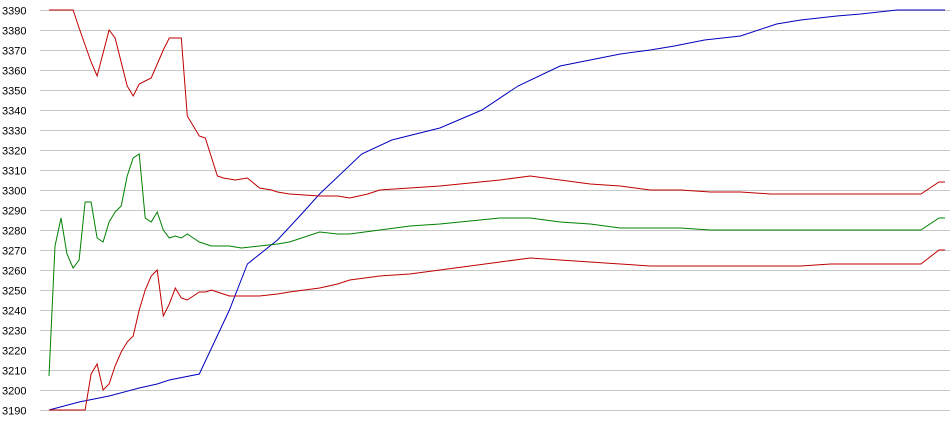  Describe the element at coordinates (14, 132) in the screenshot. I see `y-tick-label: 3330` at that location.